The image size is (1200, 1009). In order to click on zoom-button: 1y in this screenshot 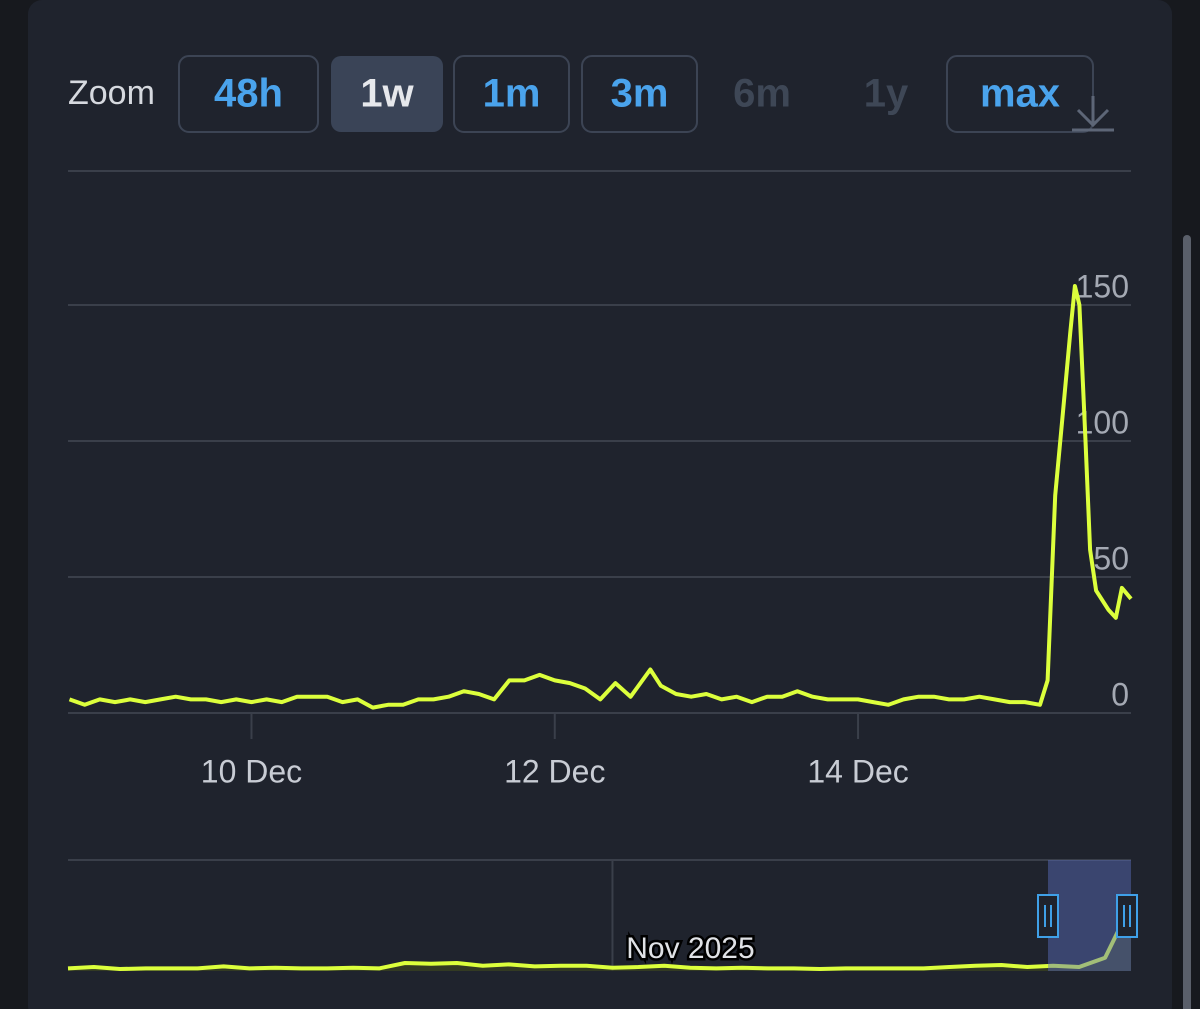, I will do `click(886, 94)`.